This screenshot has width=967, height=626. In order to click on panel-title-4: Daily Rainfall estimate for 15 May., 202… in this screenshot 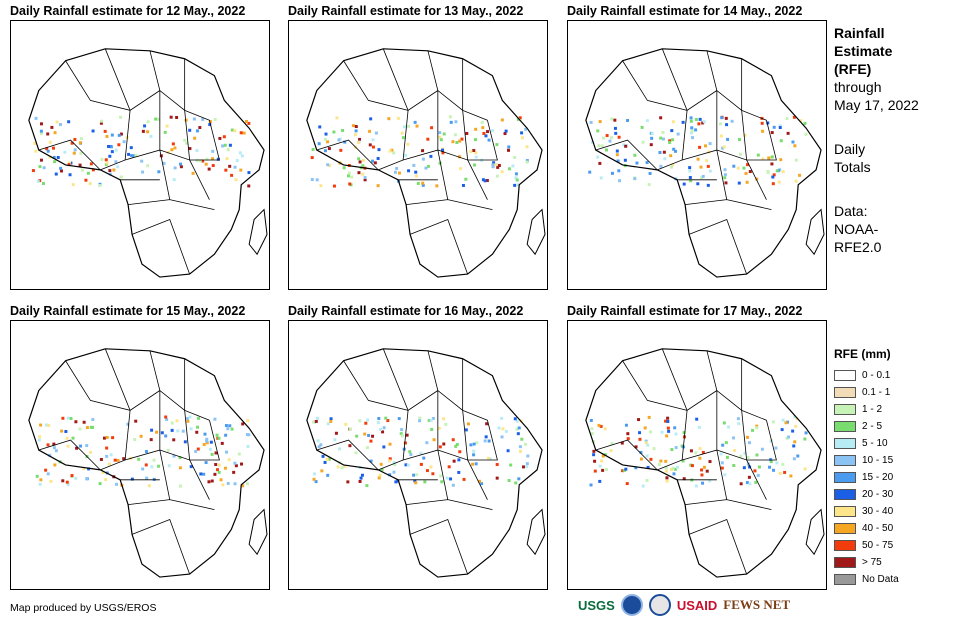, I will do `click(128, 311)`.